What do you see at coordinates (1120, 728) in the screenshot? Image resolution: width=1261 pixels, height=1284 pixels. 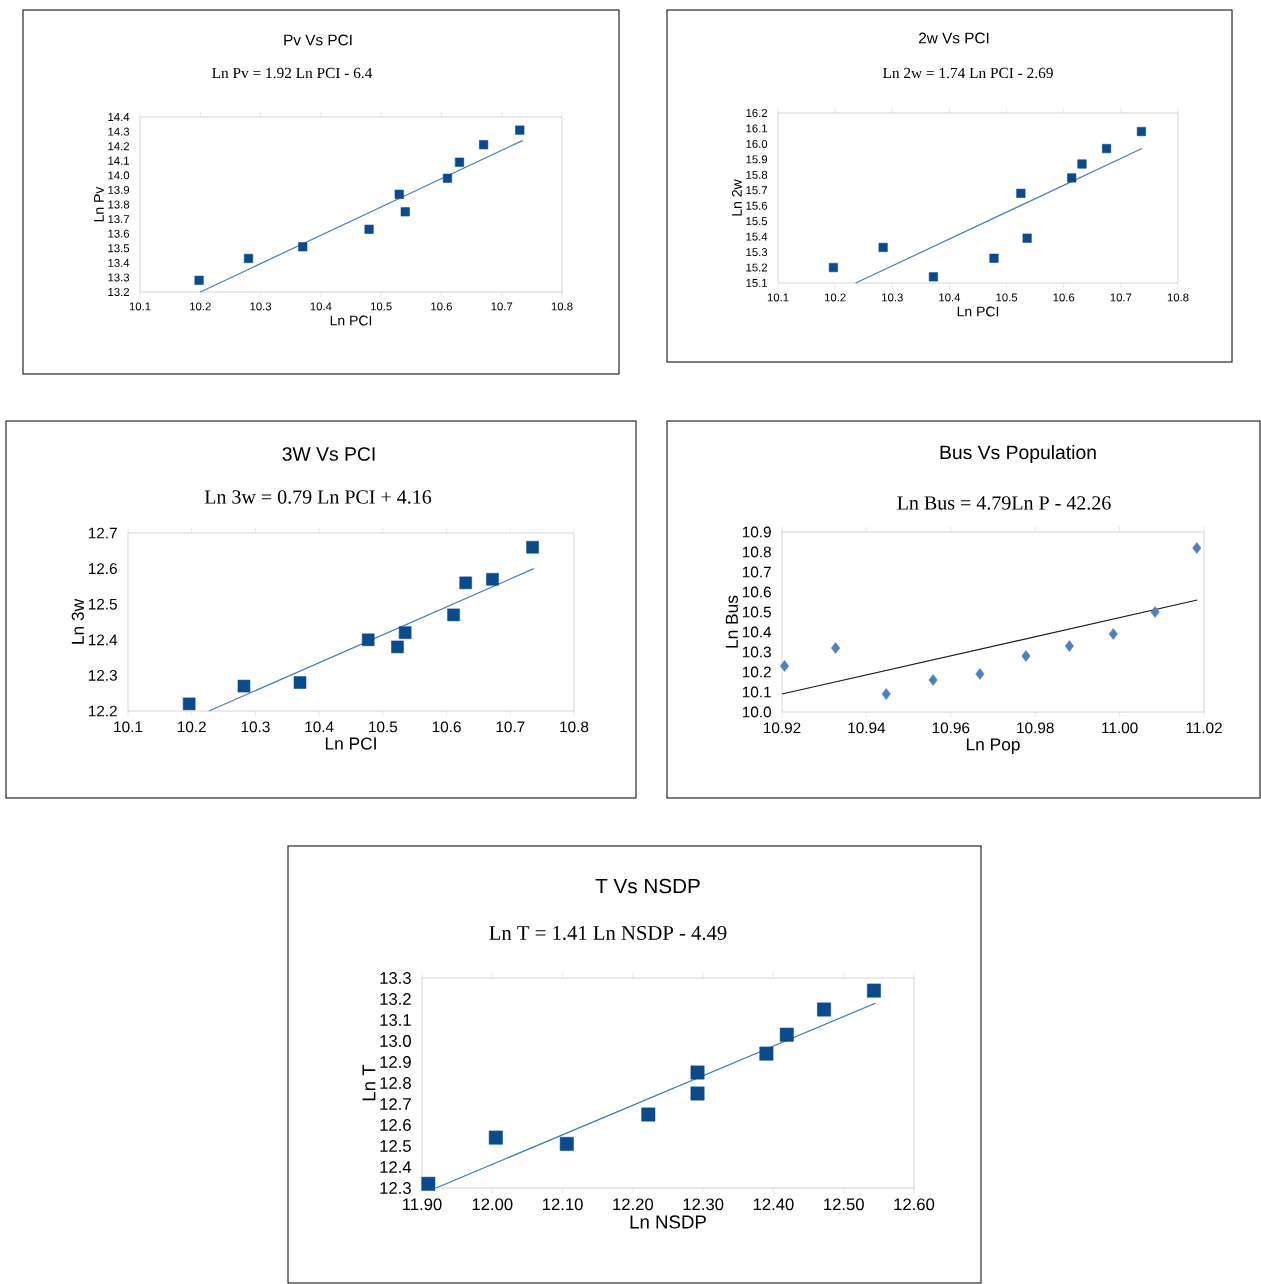 I see `x-tick-label: 11.00` at bounding box center [1120, 728].